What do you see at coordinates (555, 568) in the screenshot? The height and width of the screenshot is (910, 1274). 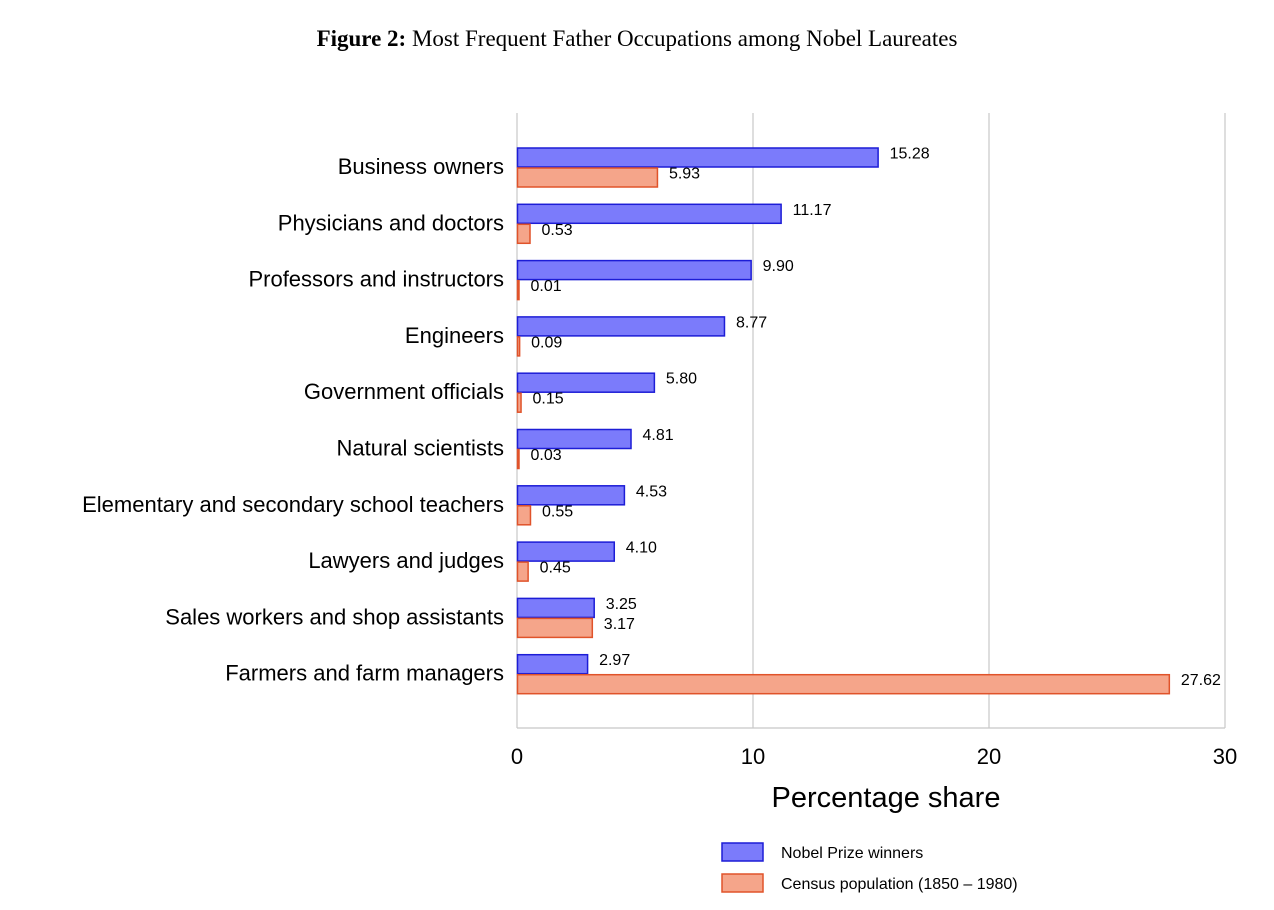 I see `data-label: 0.45` at bounding box center [555, 568].